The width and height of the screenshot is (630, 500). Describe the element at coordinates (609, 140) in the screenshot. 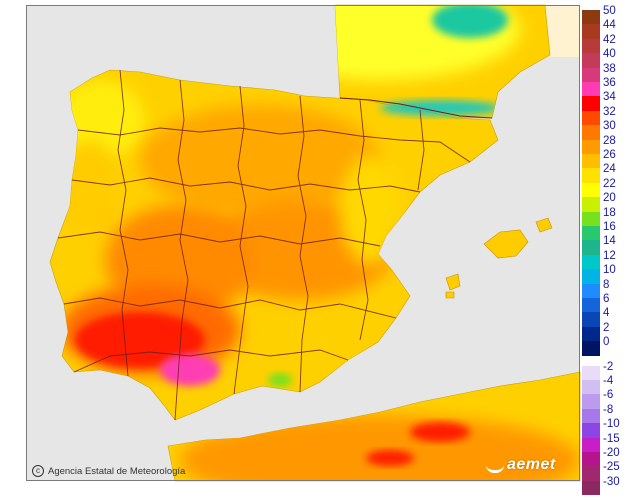

I see `legend-label: 28` at that location.